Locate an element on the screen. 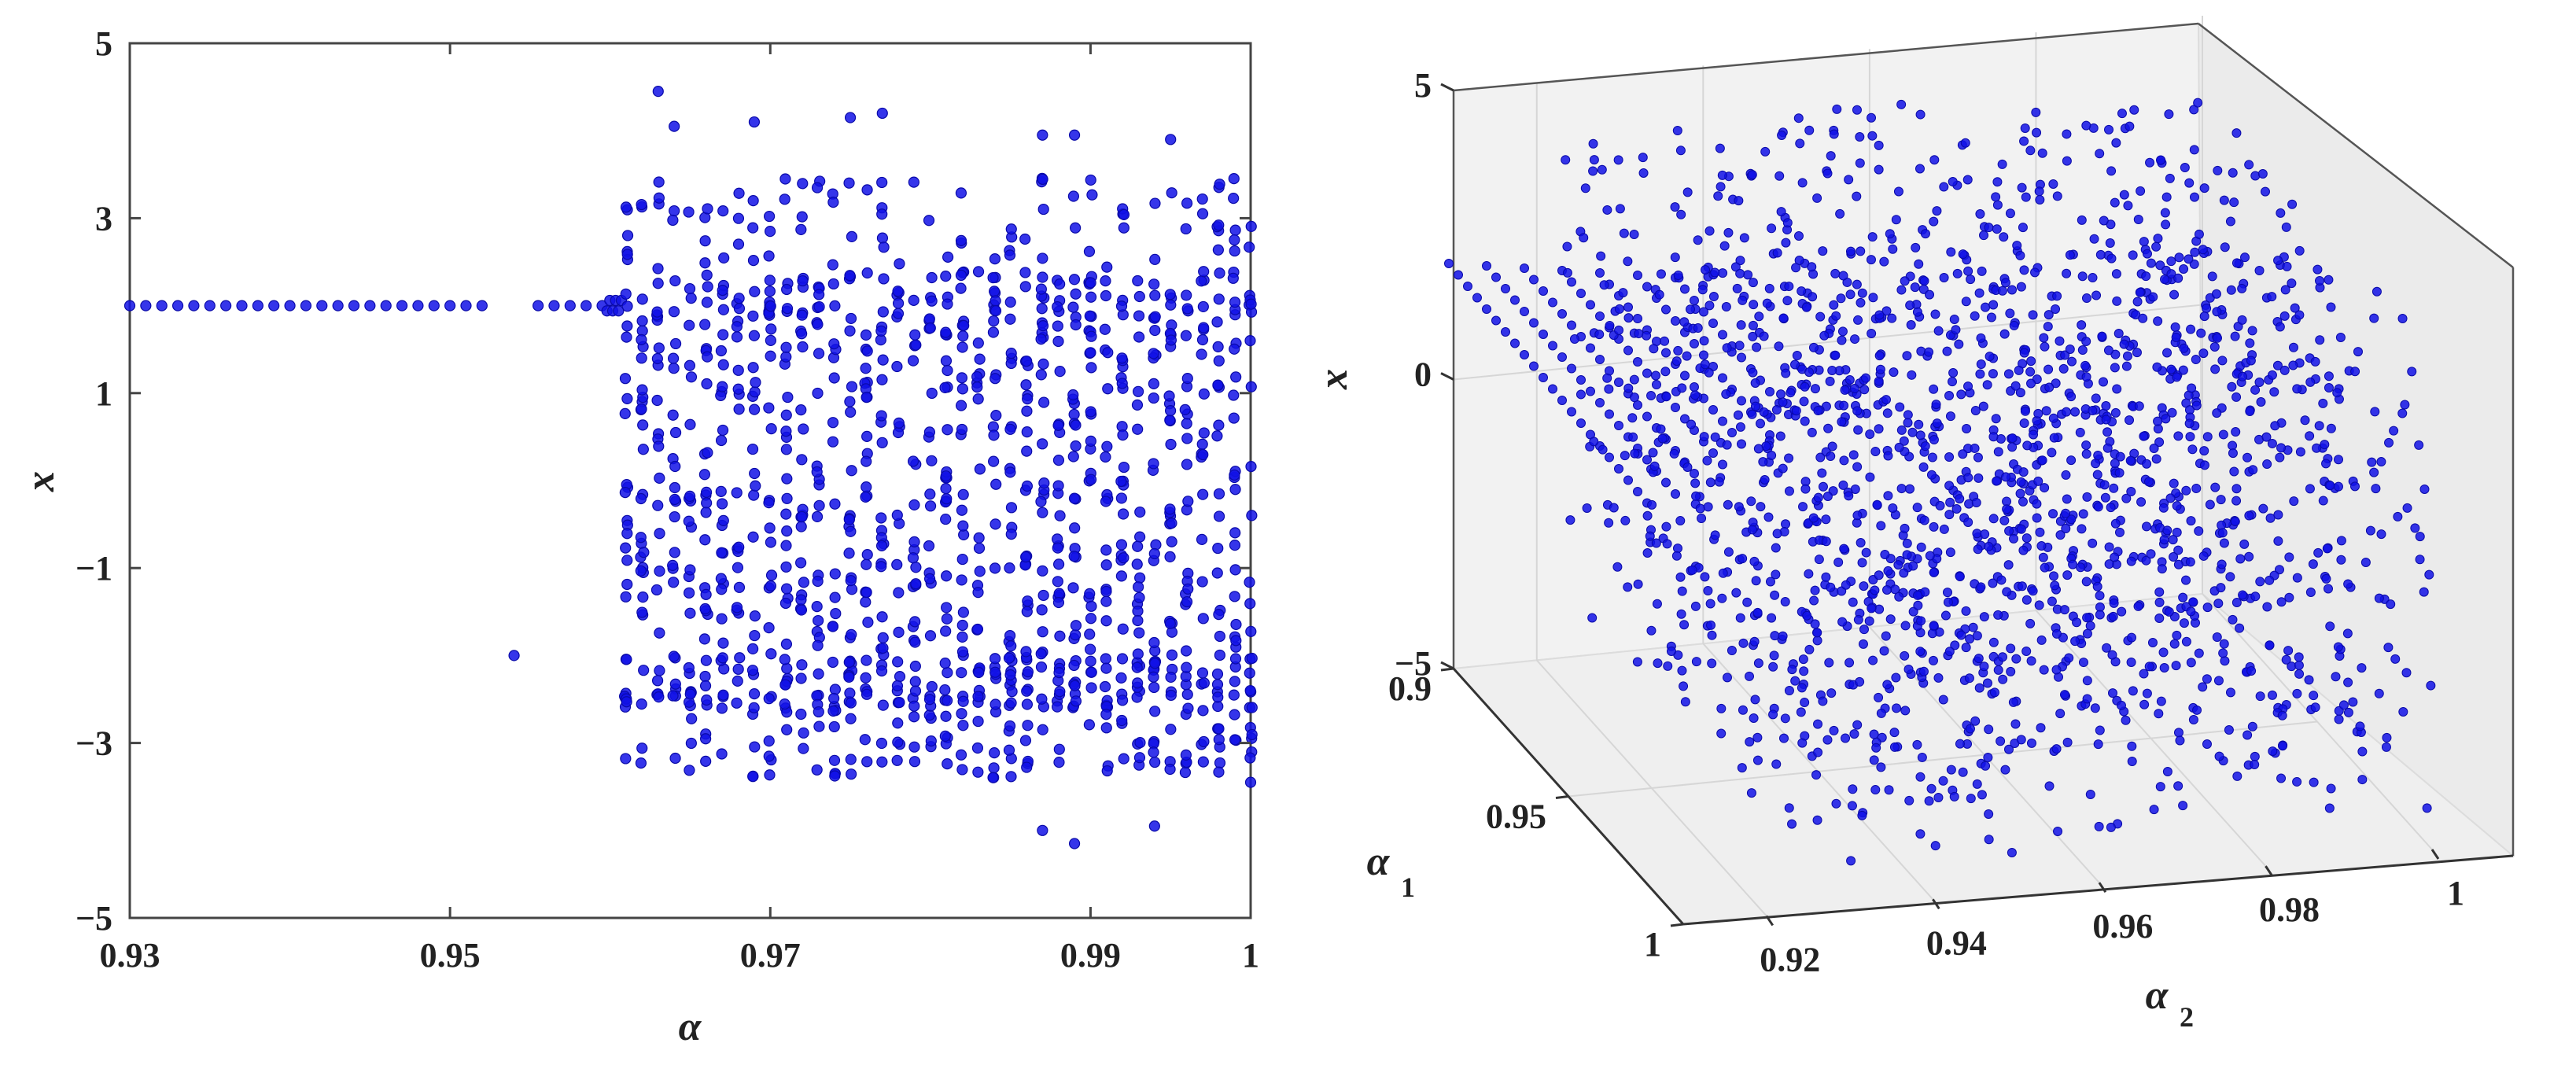 This screenshot has width=2576, height=1065. x-tick-label: 1 is located at coordinates (1250, 955).